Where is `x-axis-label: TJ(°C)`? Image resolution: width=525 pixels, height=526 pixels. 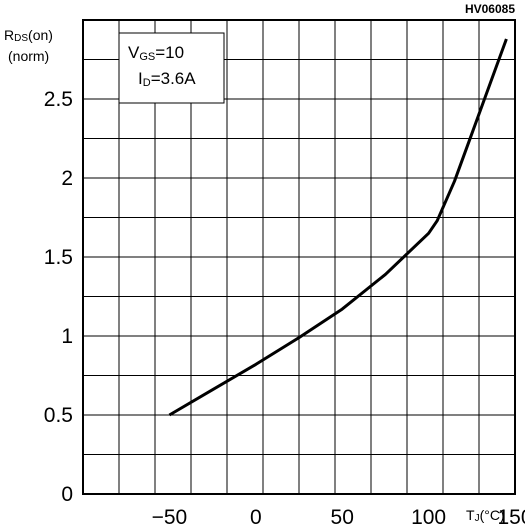 x-axis-label: TJ(°C) is located at coordinates (485, 515).